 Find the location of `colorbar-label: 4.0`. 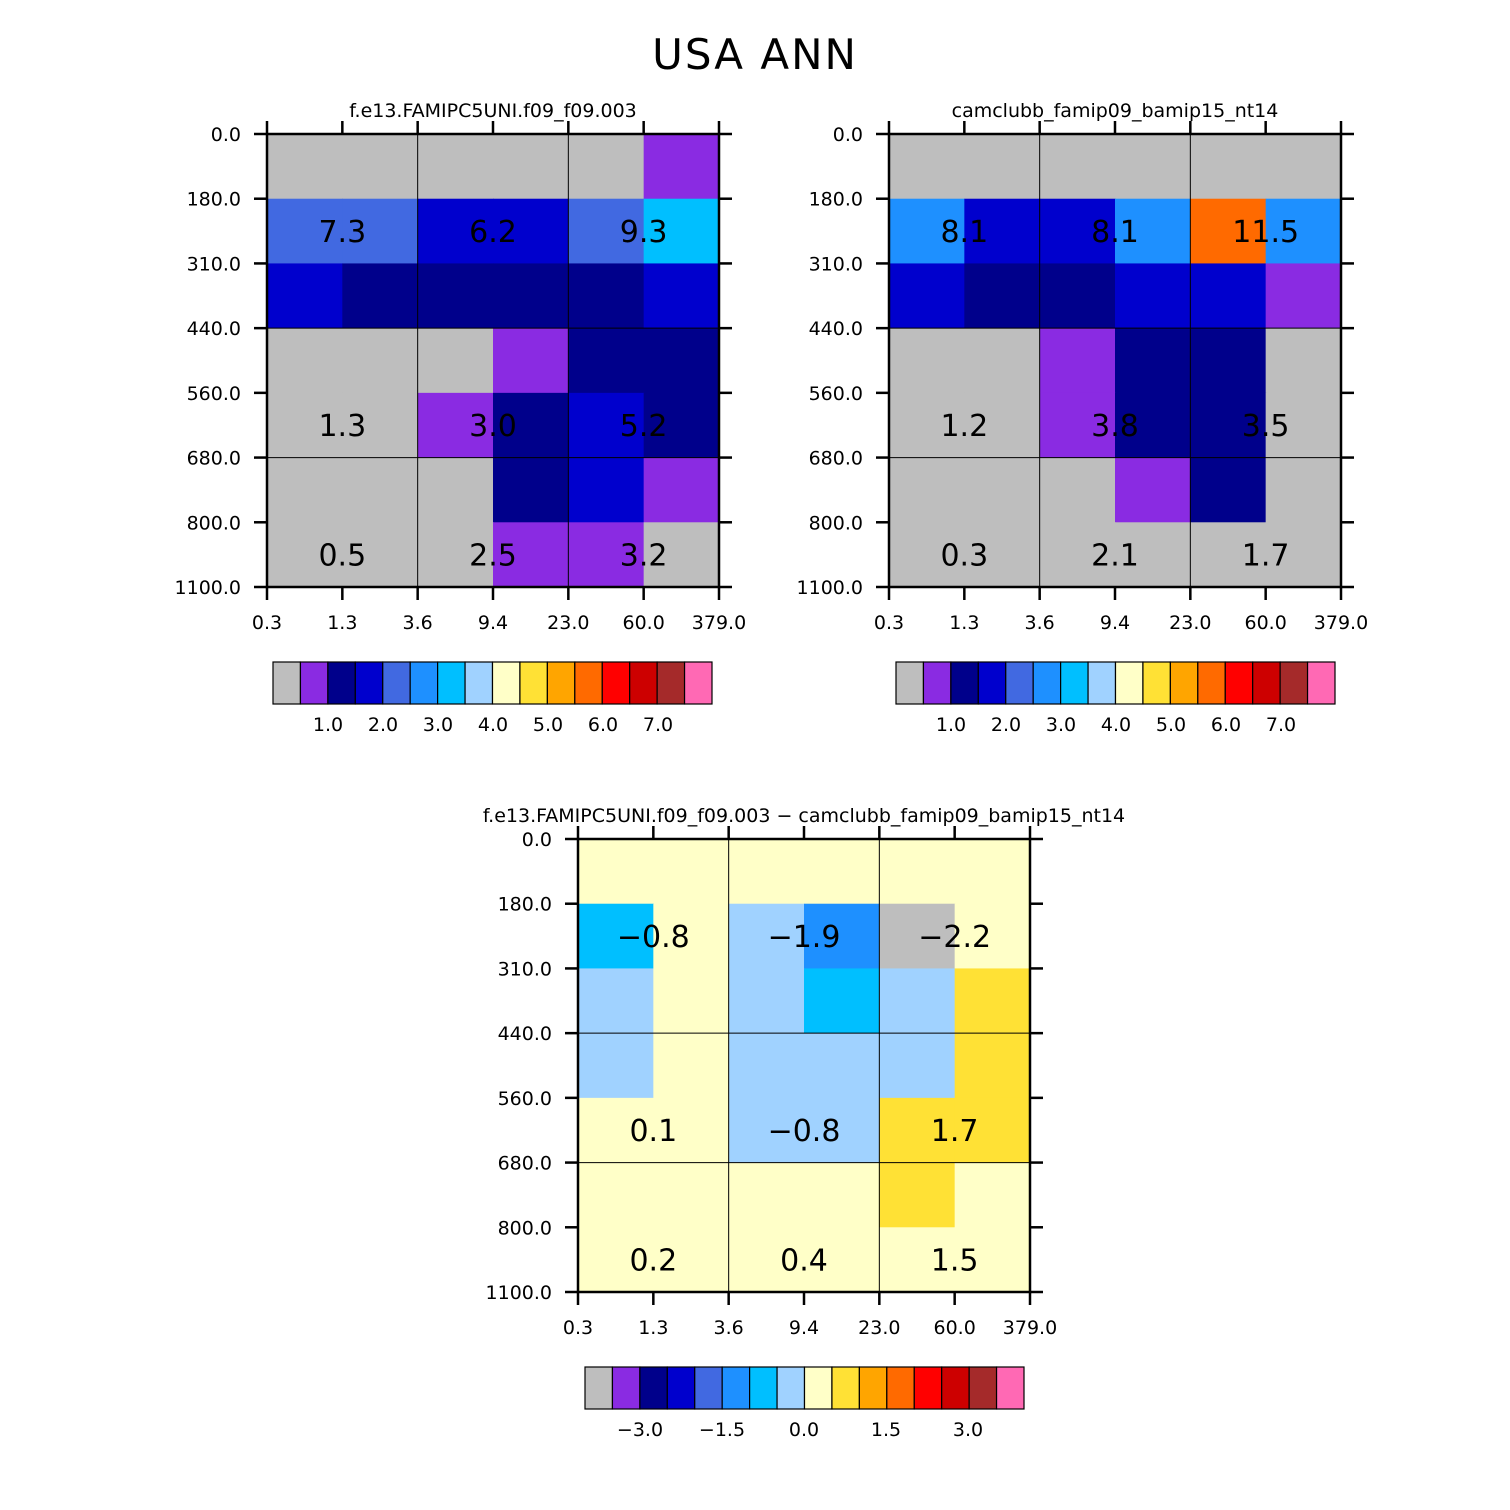

colorbar-label: 4.0 is located at coordinates (493, 725).